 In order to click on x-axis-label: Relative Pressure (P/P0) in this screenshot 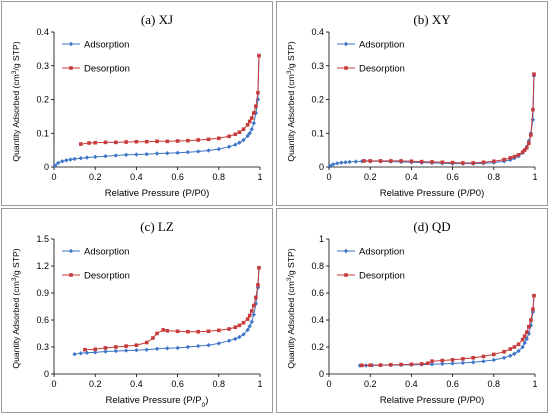, I will do `click(157, 193)`.